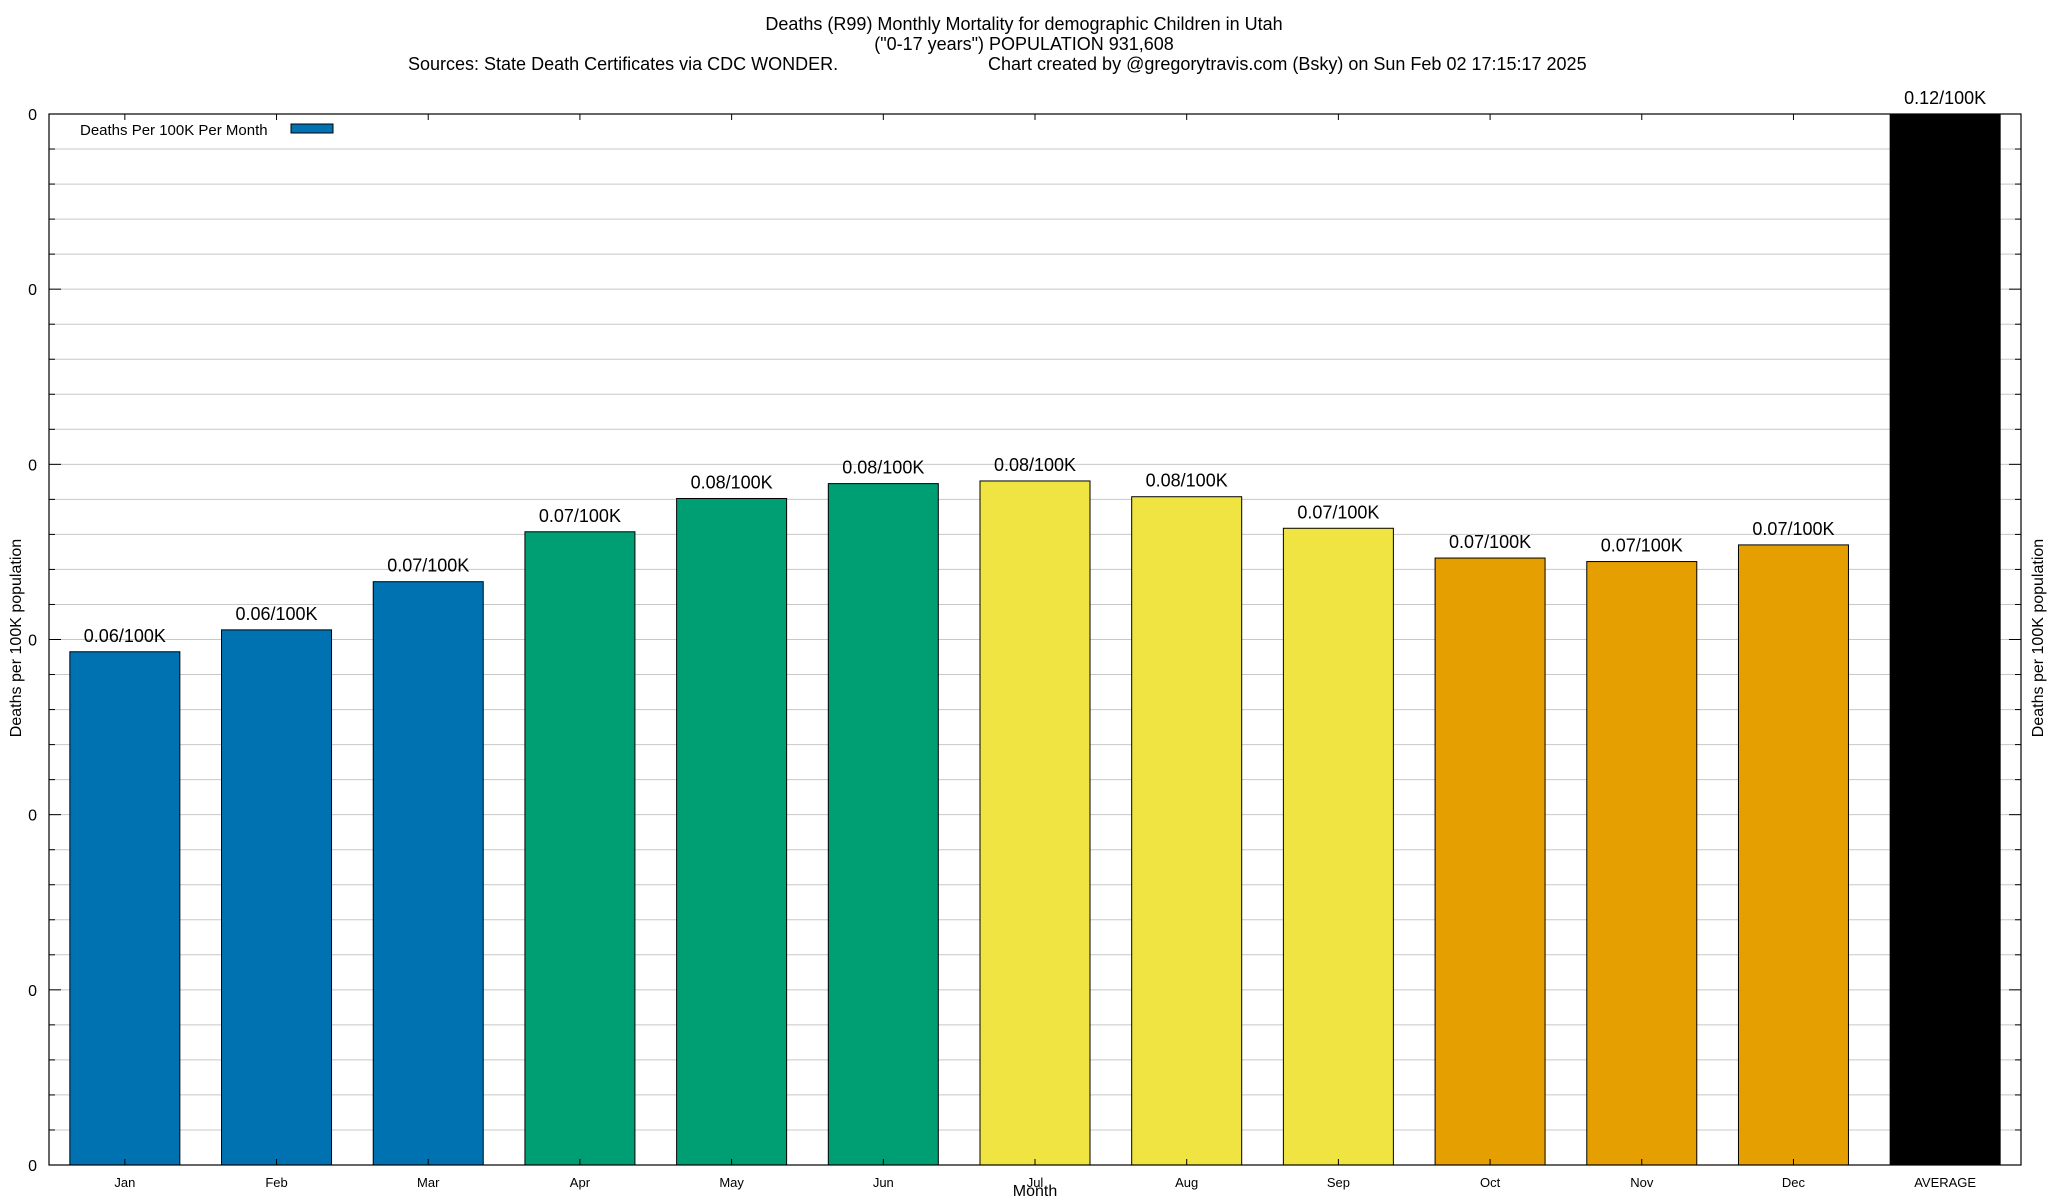  What do you see at coordinates (428, 873) in the screenshot?
I see `bar-mar` at bounding box center [428, 873].